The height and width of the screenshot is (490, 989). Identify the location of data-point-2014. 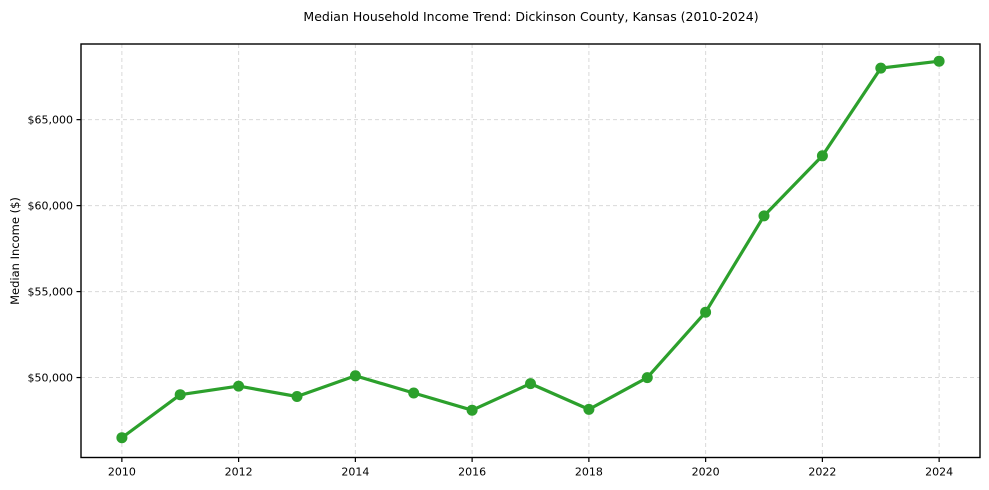
(355, 376).